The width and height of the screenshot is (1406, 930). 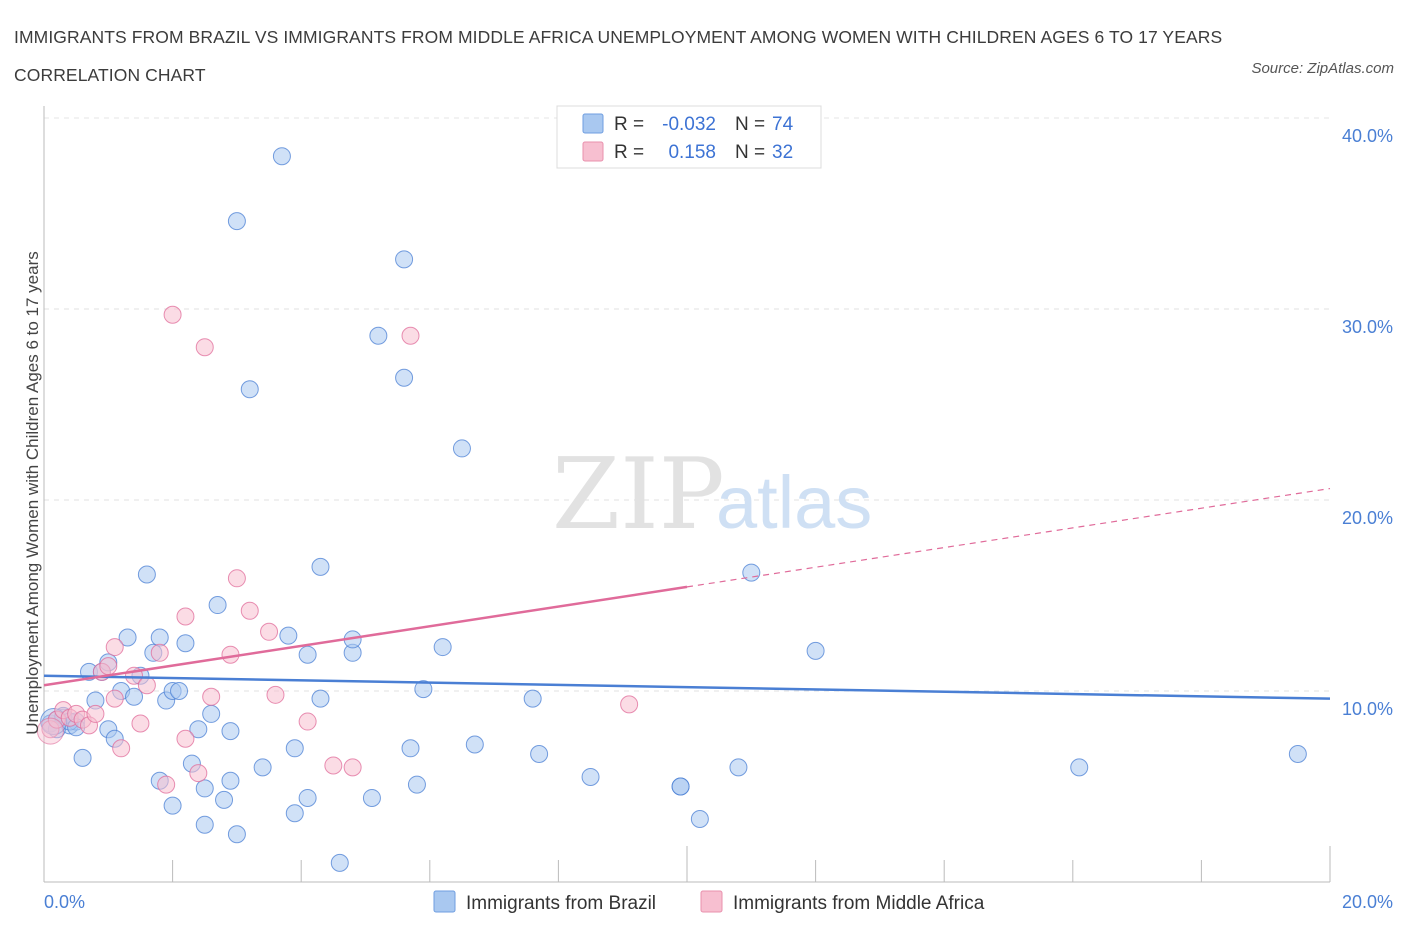 I want to click on watermark: ZIP atlas, so click(x=712, y=495).